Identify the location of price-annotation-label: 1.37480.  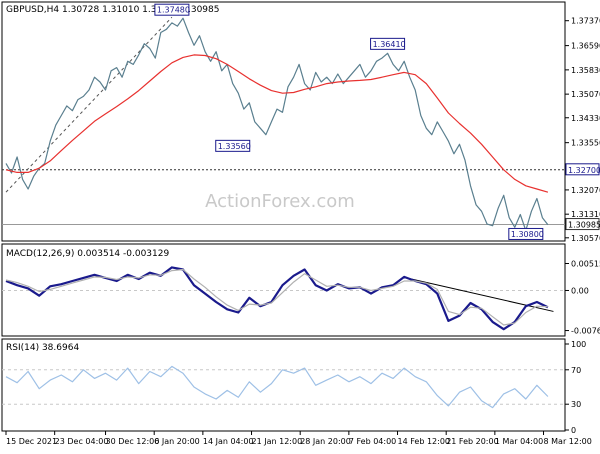
(173, 10).